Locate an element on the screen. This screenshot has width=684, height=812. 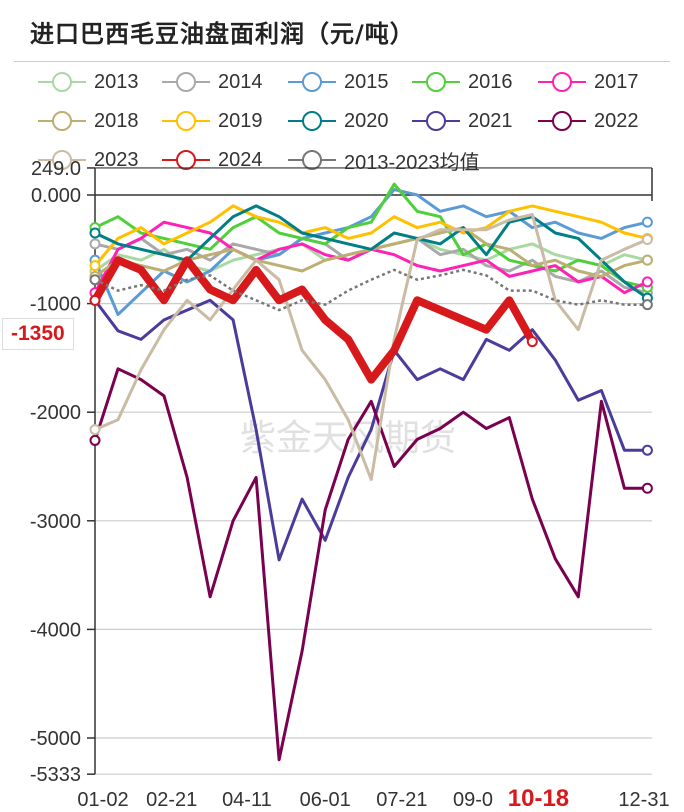
legend-label: 2021 is located at coordinates (490, 120).